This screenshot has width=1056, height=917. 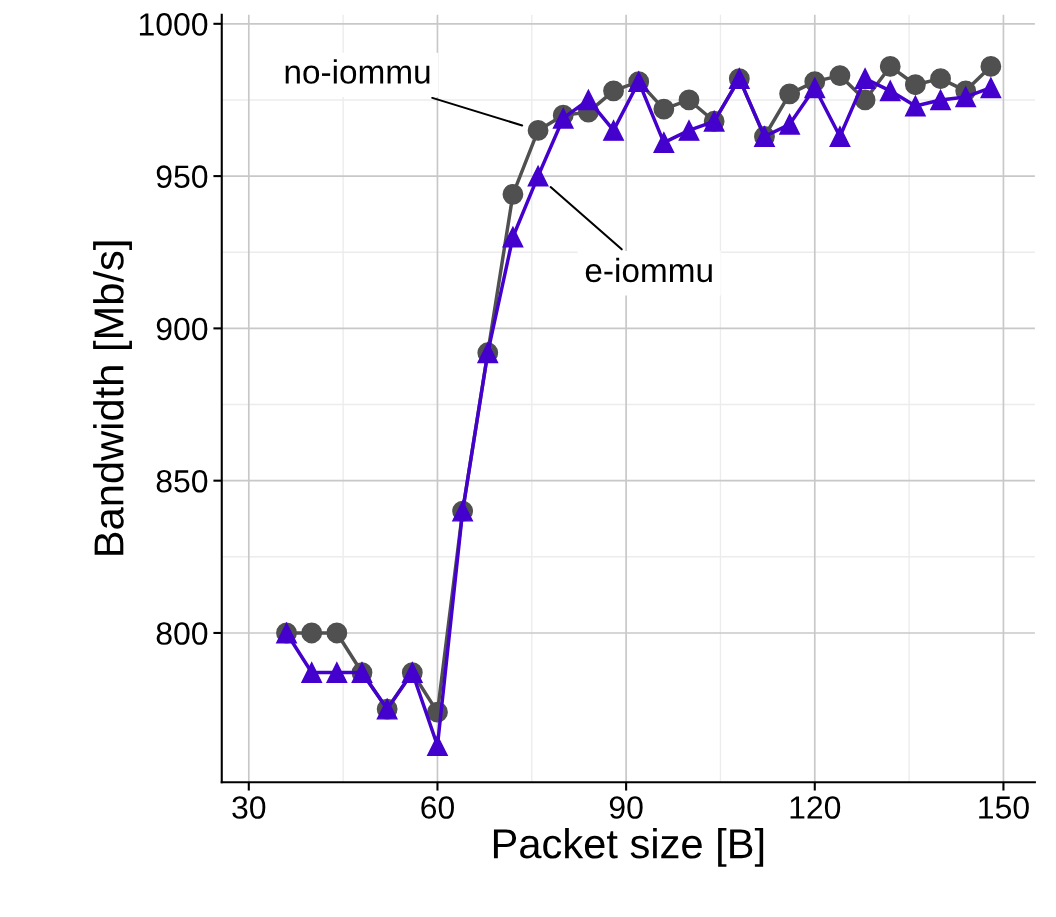 I want to click on y-tick-label: 900, so click(x=182, y=329).